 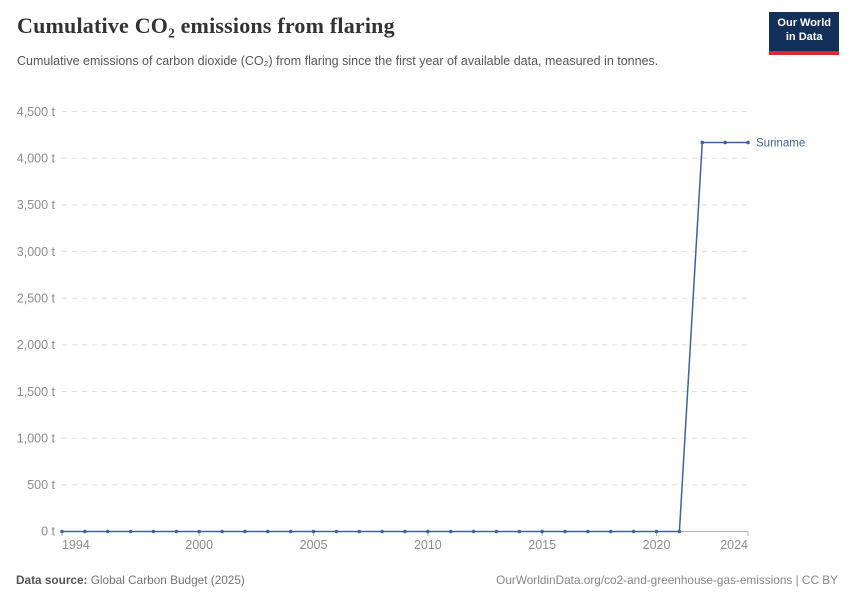 What do you see at coordinates (76, 545) in the screenshot?
I see `x-tick-label: 1994` at bounding box center [76, 545].